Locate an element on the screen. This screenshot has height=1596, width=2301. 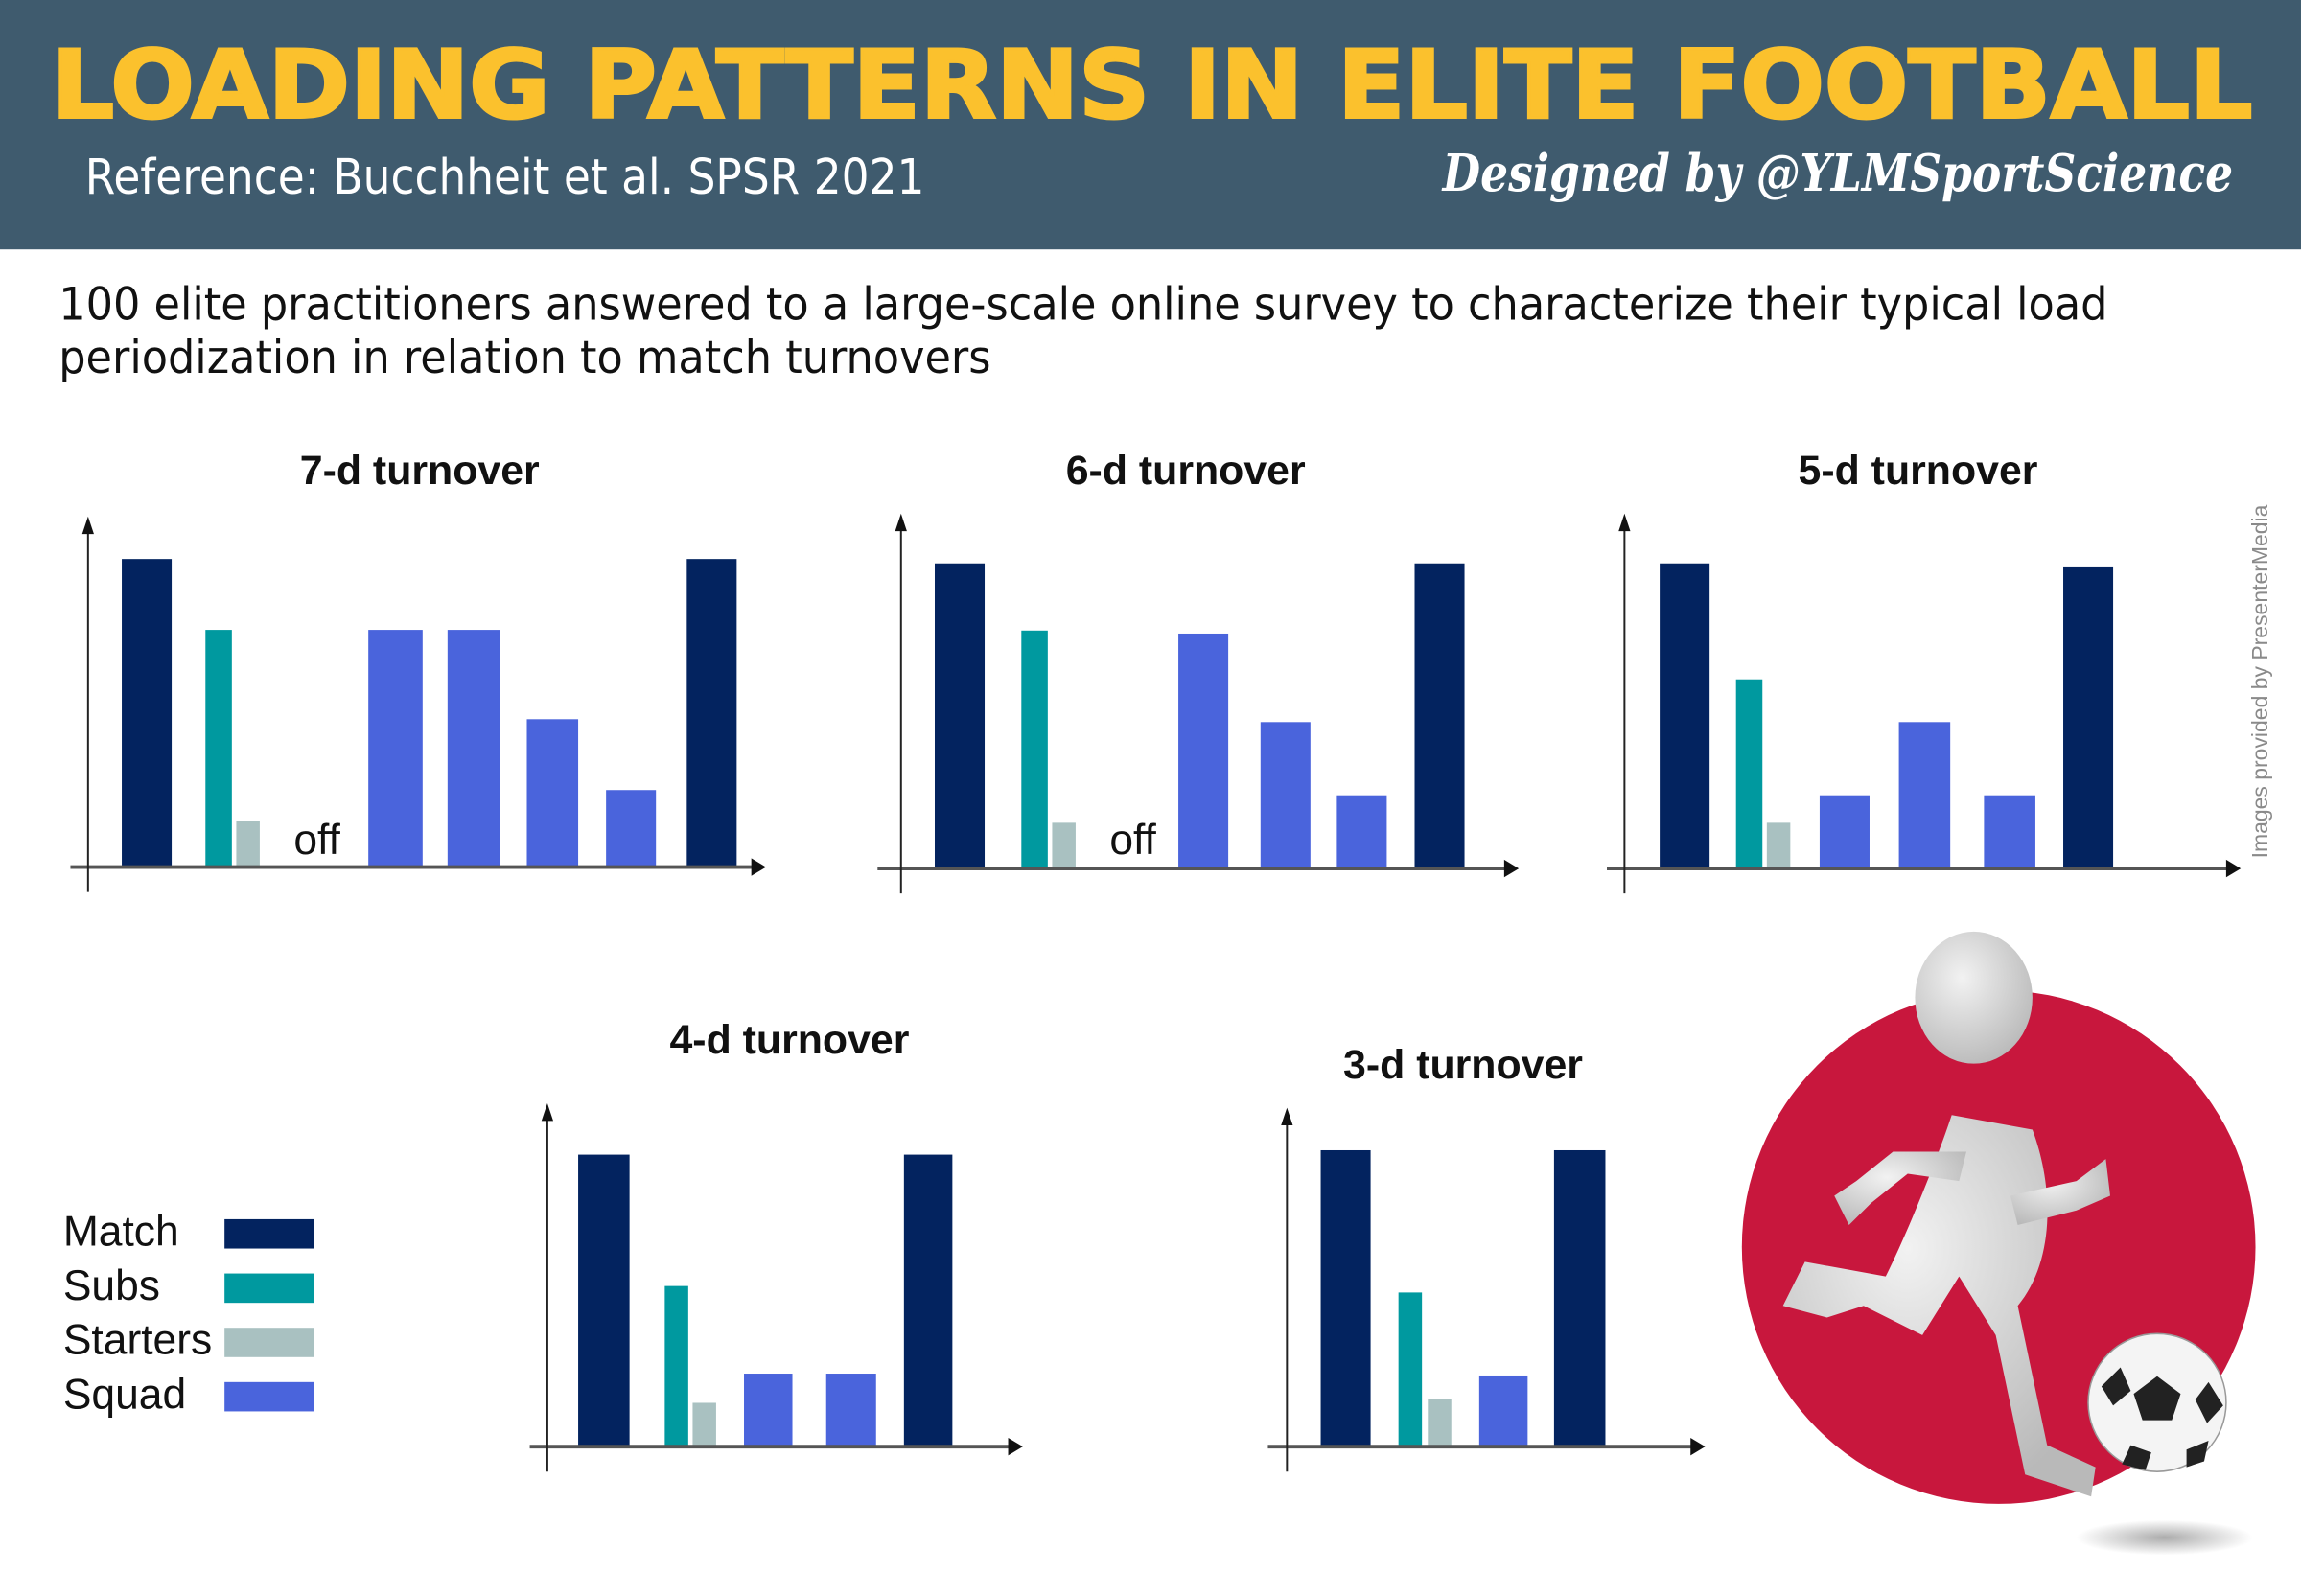
legend-label: Subs is located at coordinates (111, 1286).